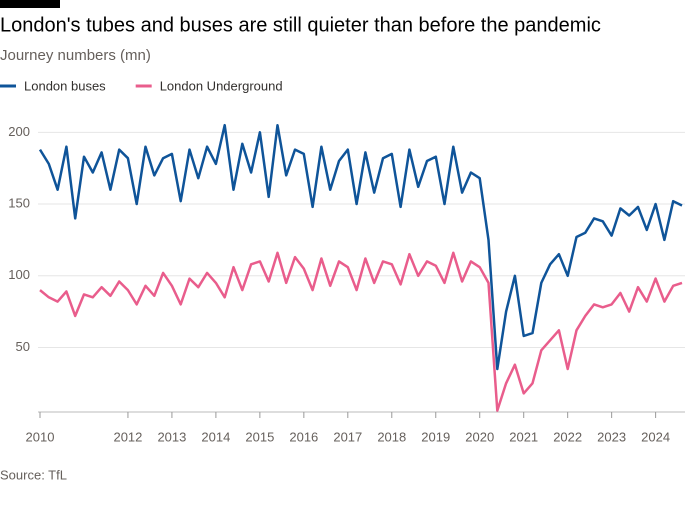  What do you see at coordinates (19, 131) in the screenshot?
I see `y-tick-label: 200` at bounding box center [19, 131].